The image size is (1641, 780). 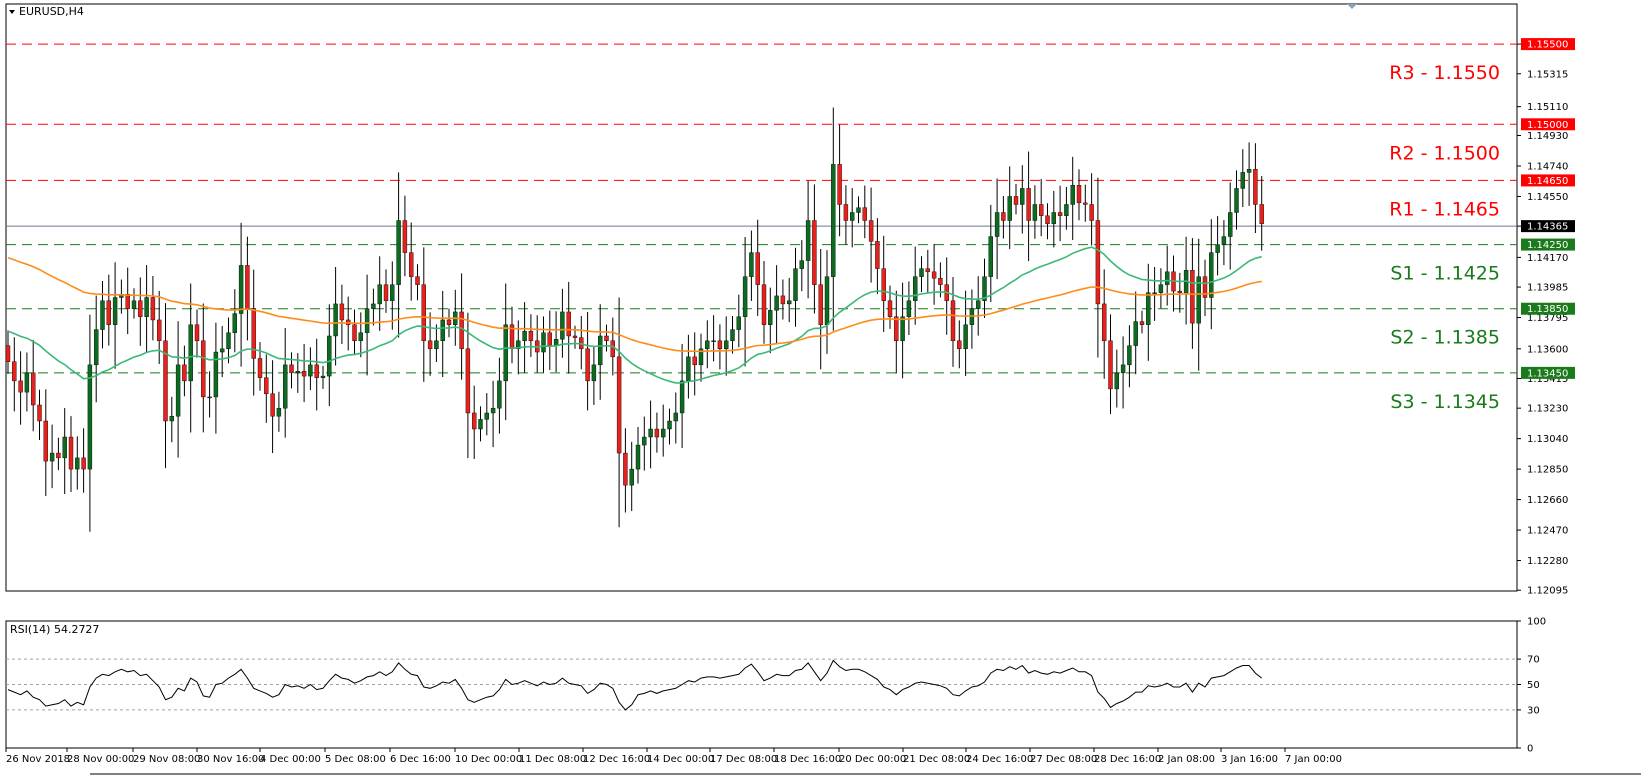 What do you see at coordinates (1063, 759) in the screenshot?
I see `time-tick-label: 27 Dec 08:00` at bounding box center [1063, 759].